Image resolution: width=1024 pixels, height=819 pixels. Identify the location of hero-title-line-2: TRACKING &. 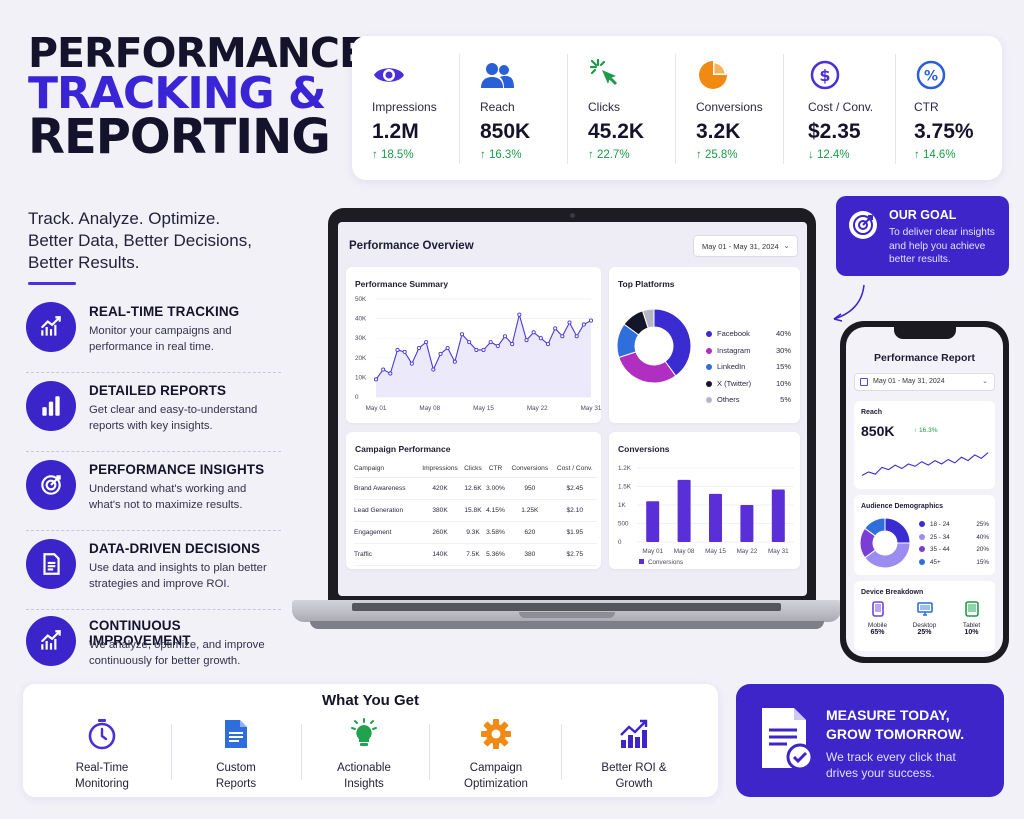
(177, 93).